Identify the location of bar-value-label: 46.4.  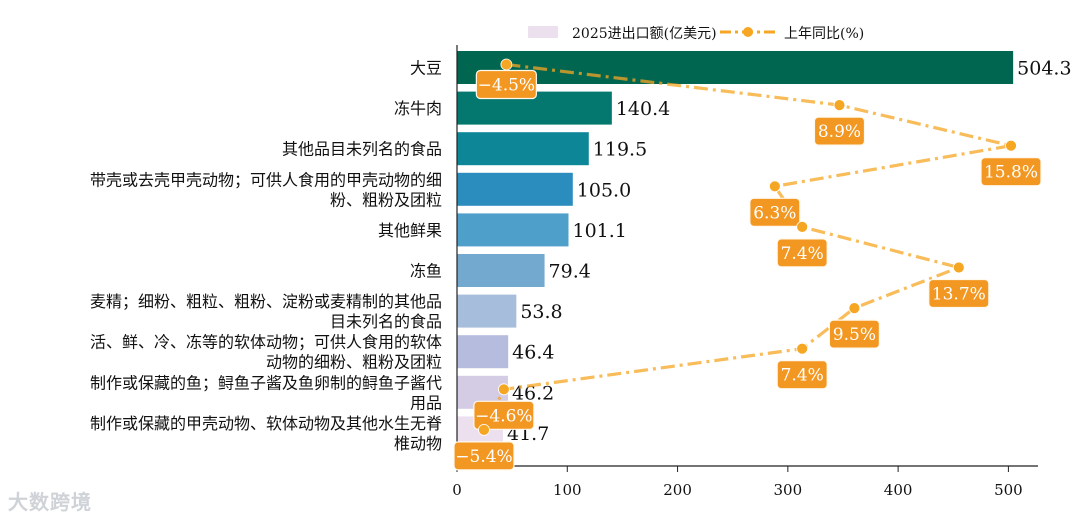
(533, 353).